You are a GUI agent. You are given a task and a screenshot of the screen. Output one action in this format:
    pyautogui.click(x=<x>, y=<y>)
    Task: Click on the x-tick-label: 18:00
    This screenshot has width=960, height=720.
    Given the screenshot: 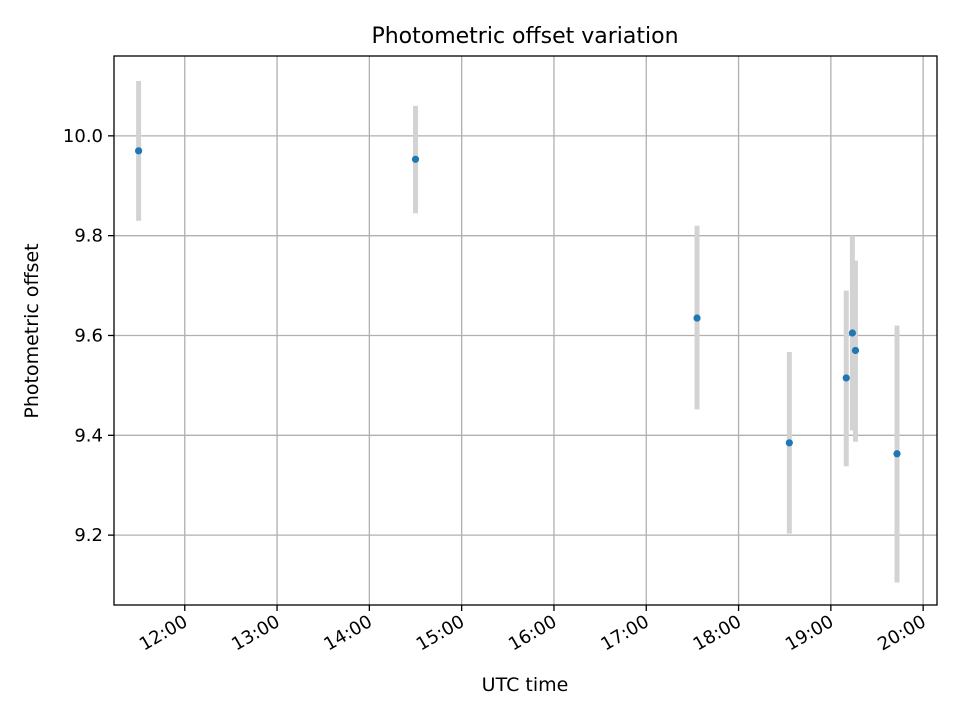 What is the action you would take?
    pyautogui.click(x=717, y=633)
    